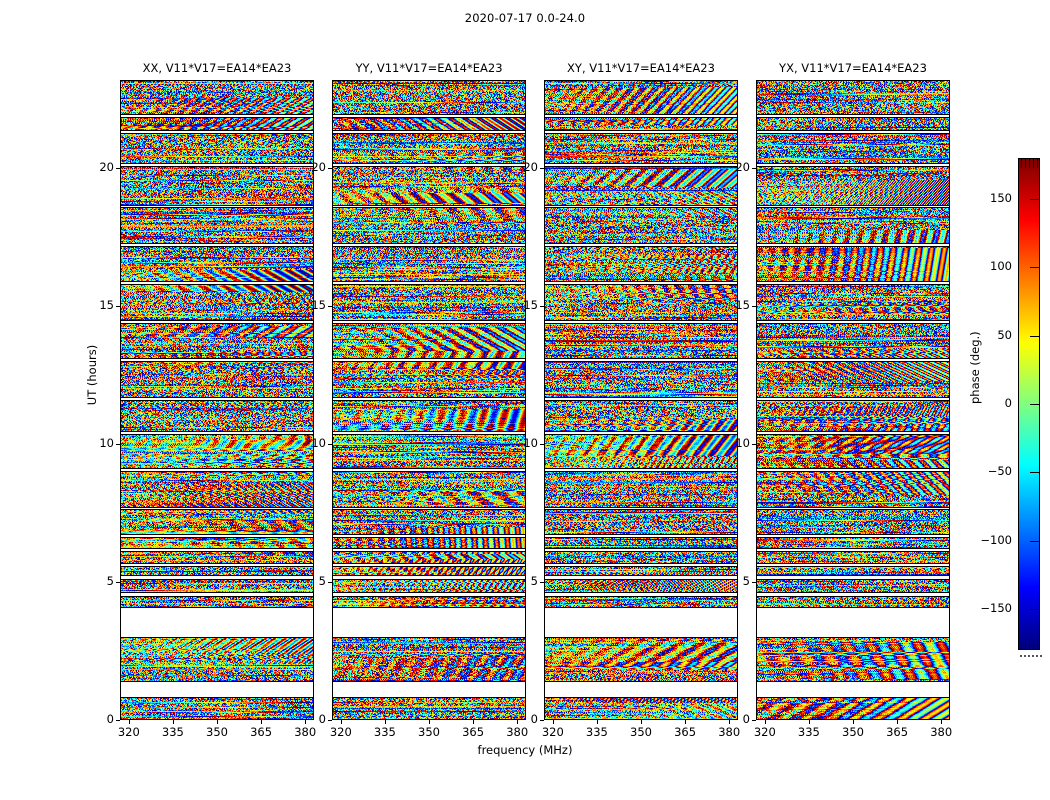  I want to click on heatmap-image-yy, so click(429, 400).